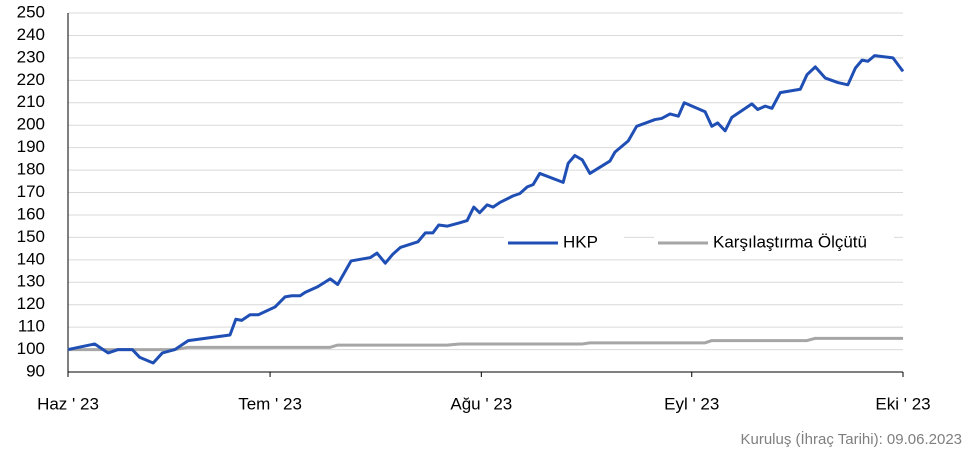 The image size is (972, 457). Describe the element at coordinates (31, 326) in the screenshot. I see `y-tick-label: 110` at that location.